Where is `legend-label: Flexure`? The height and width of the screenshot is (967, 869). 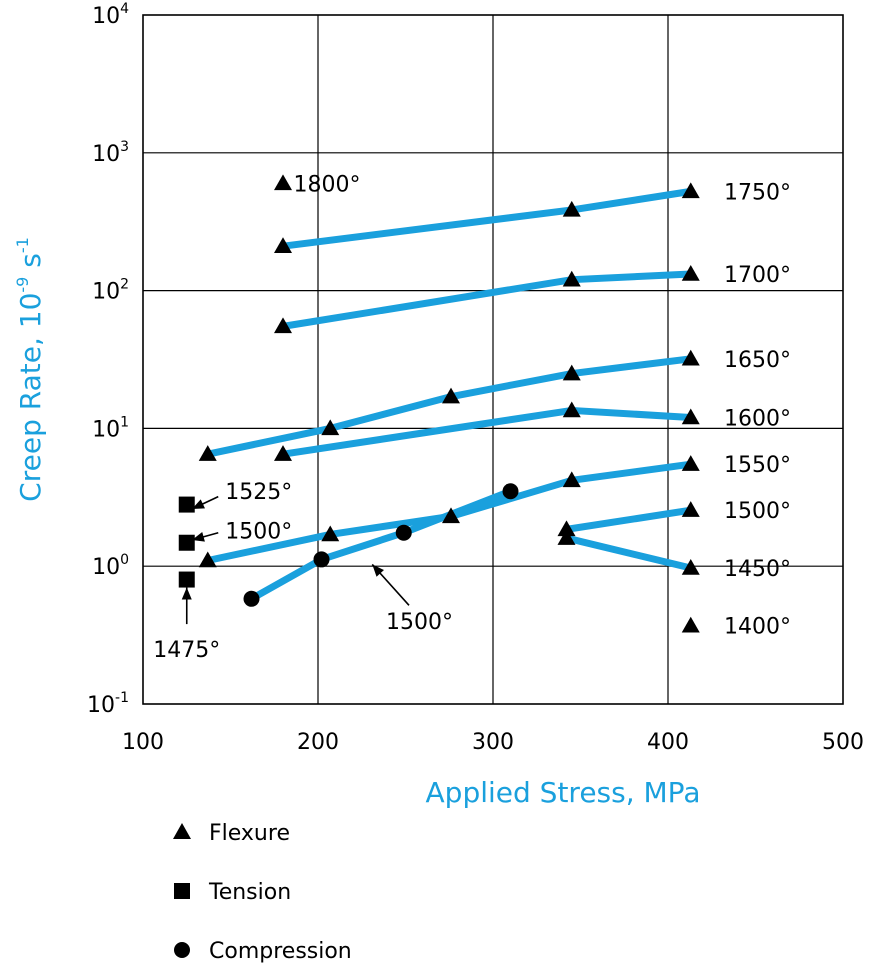
legend-label: Flexure is located at coordinates (249, 833).